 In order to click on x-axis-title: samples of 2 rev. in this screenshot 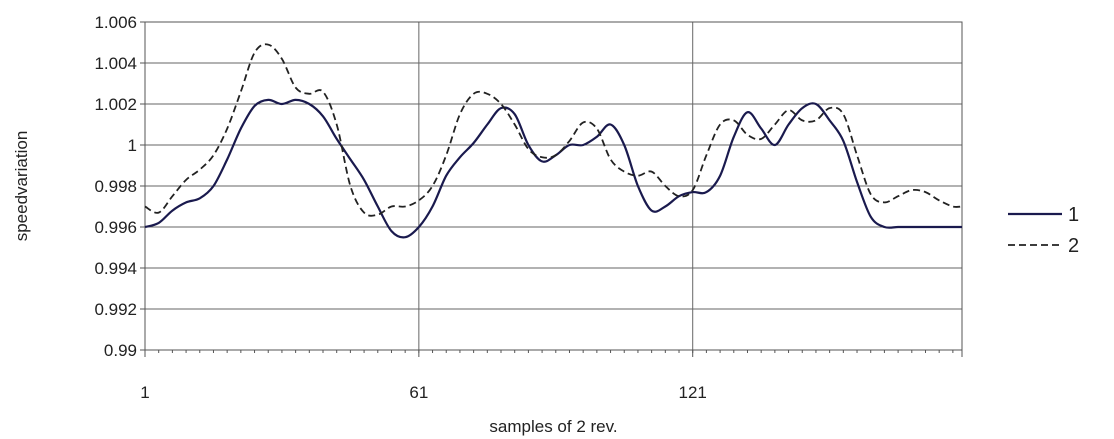, I will do `click(553, 426)`.